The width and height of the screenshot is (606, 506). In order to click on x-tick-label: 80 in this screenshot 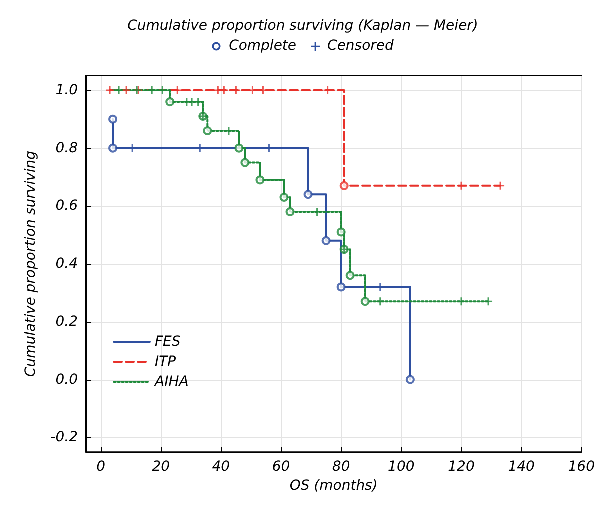, I will do `click(341, 467)`.